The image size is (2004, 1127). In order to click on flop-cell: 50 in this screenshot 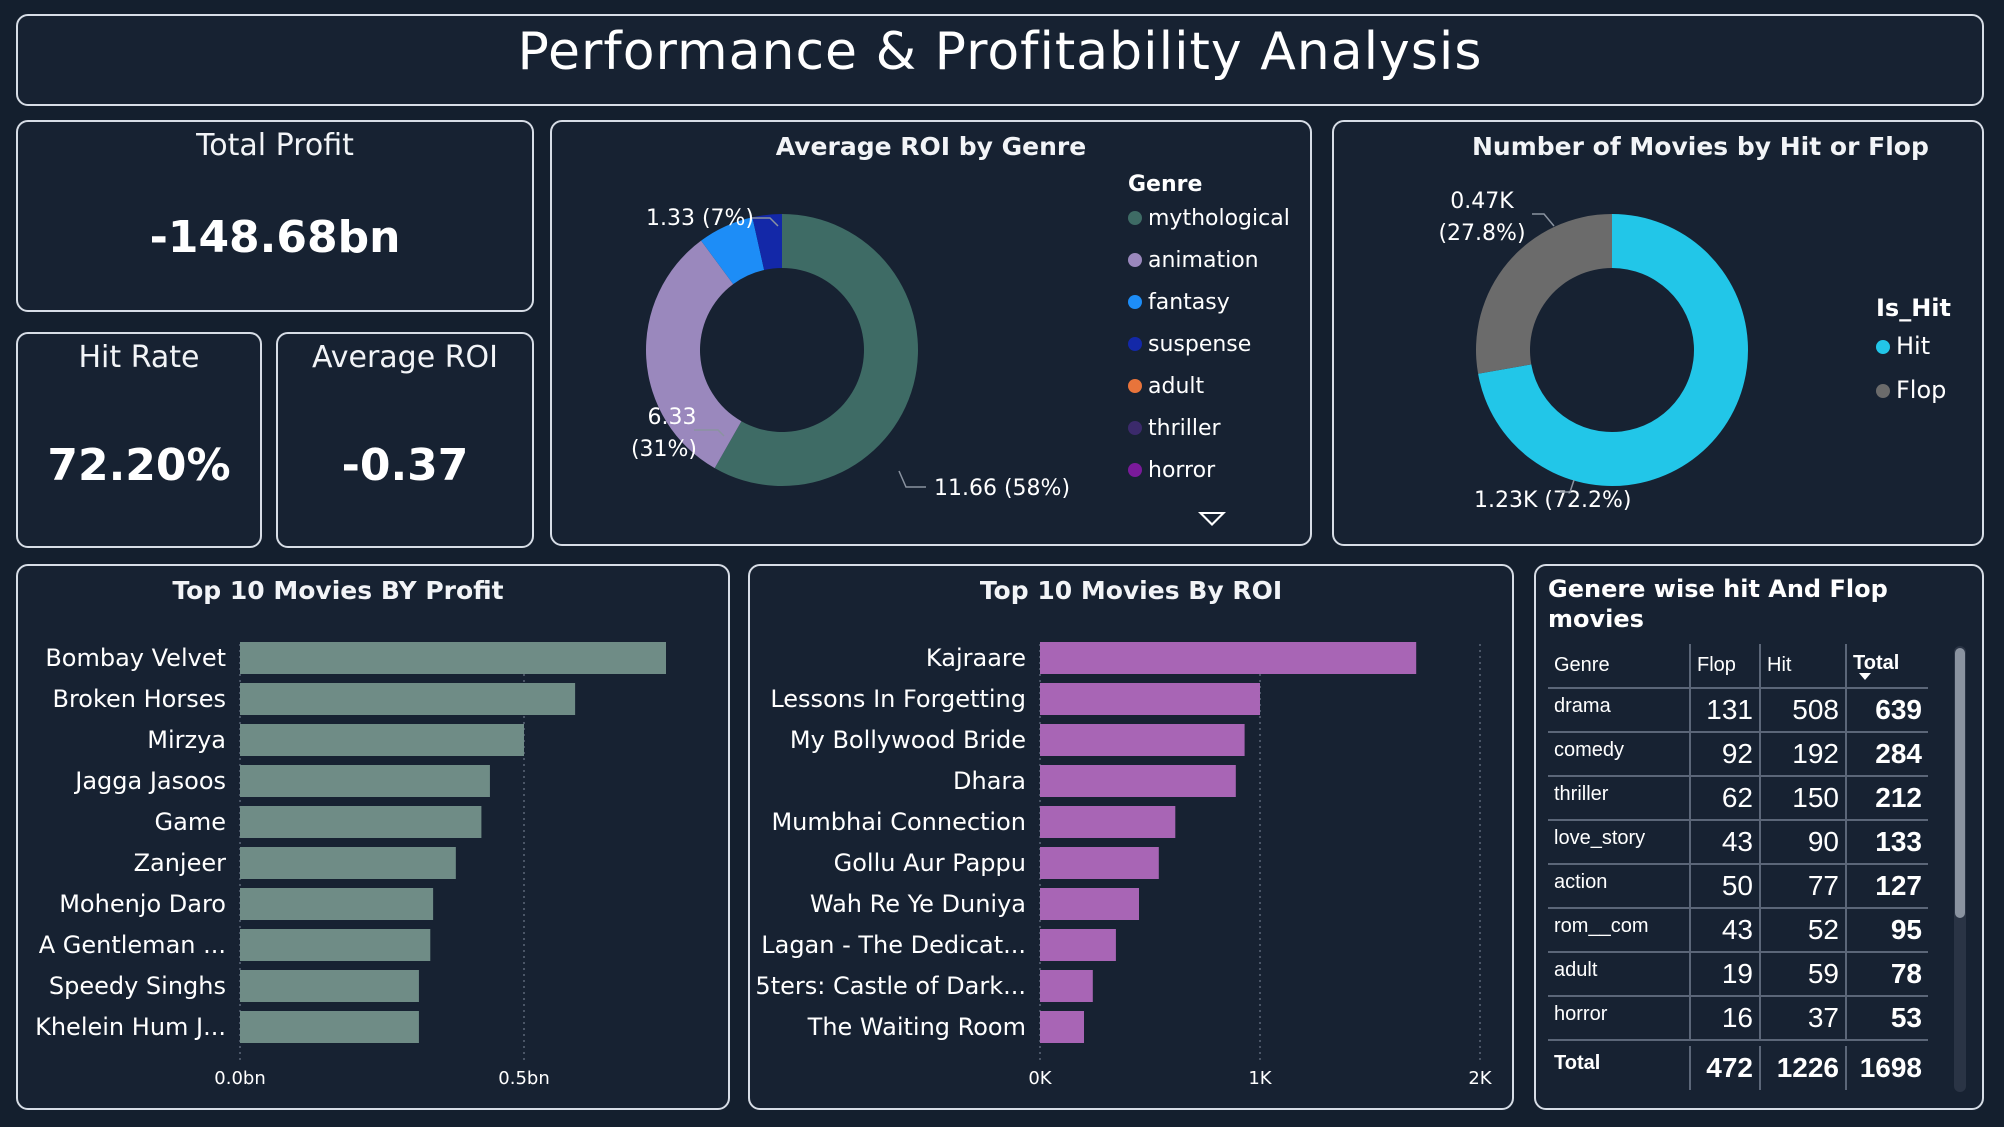, I will do `click(1725, 886)`.